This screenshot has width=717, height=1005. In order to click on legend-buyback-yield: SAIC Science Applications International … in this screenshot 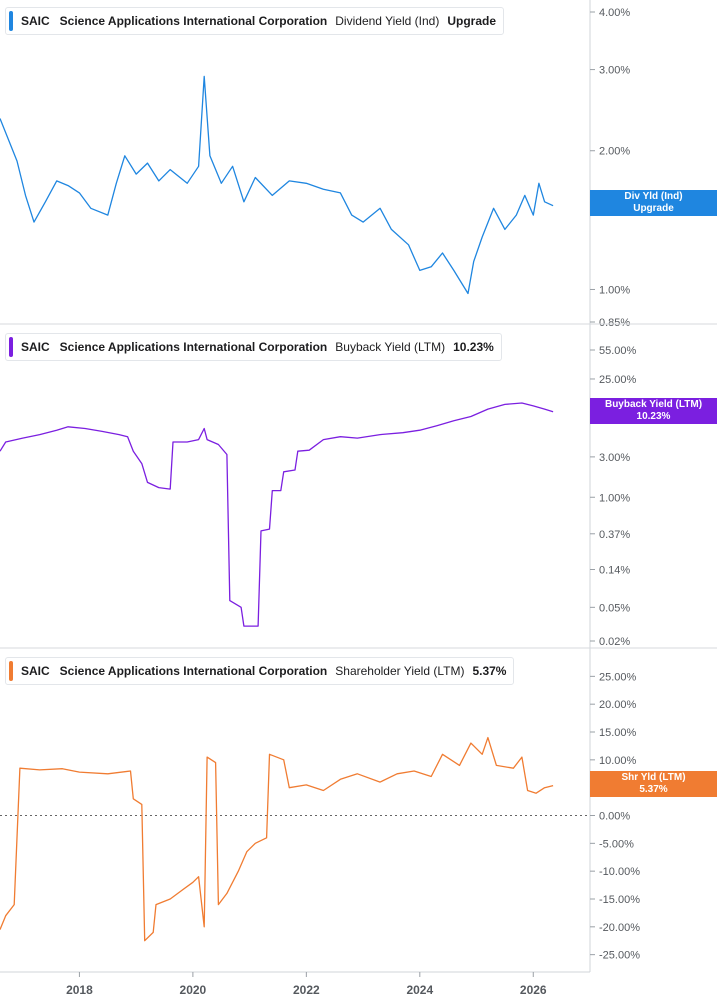, I will do `click(253, 347)`.